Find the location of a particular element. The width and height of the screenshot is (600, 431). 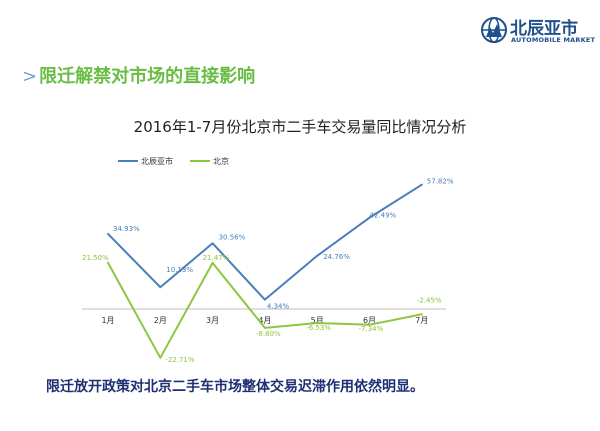

logo-subtitle: AUTOMOBILE MARKET is located at coordinates (553, 40).